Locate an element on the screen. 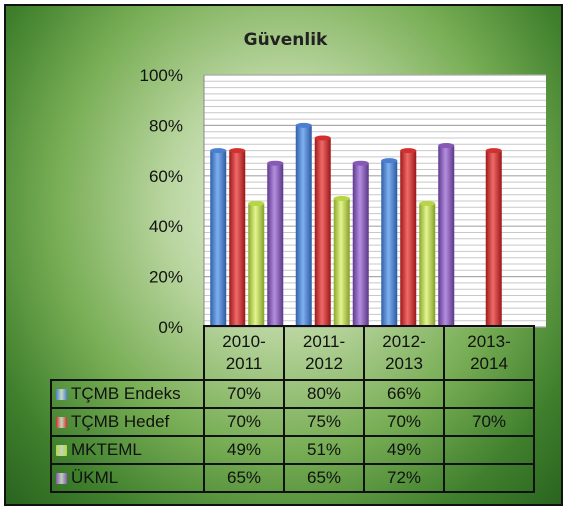  table-row: MKTEML 49% 51% 49% is located at coordinates (292, 450).